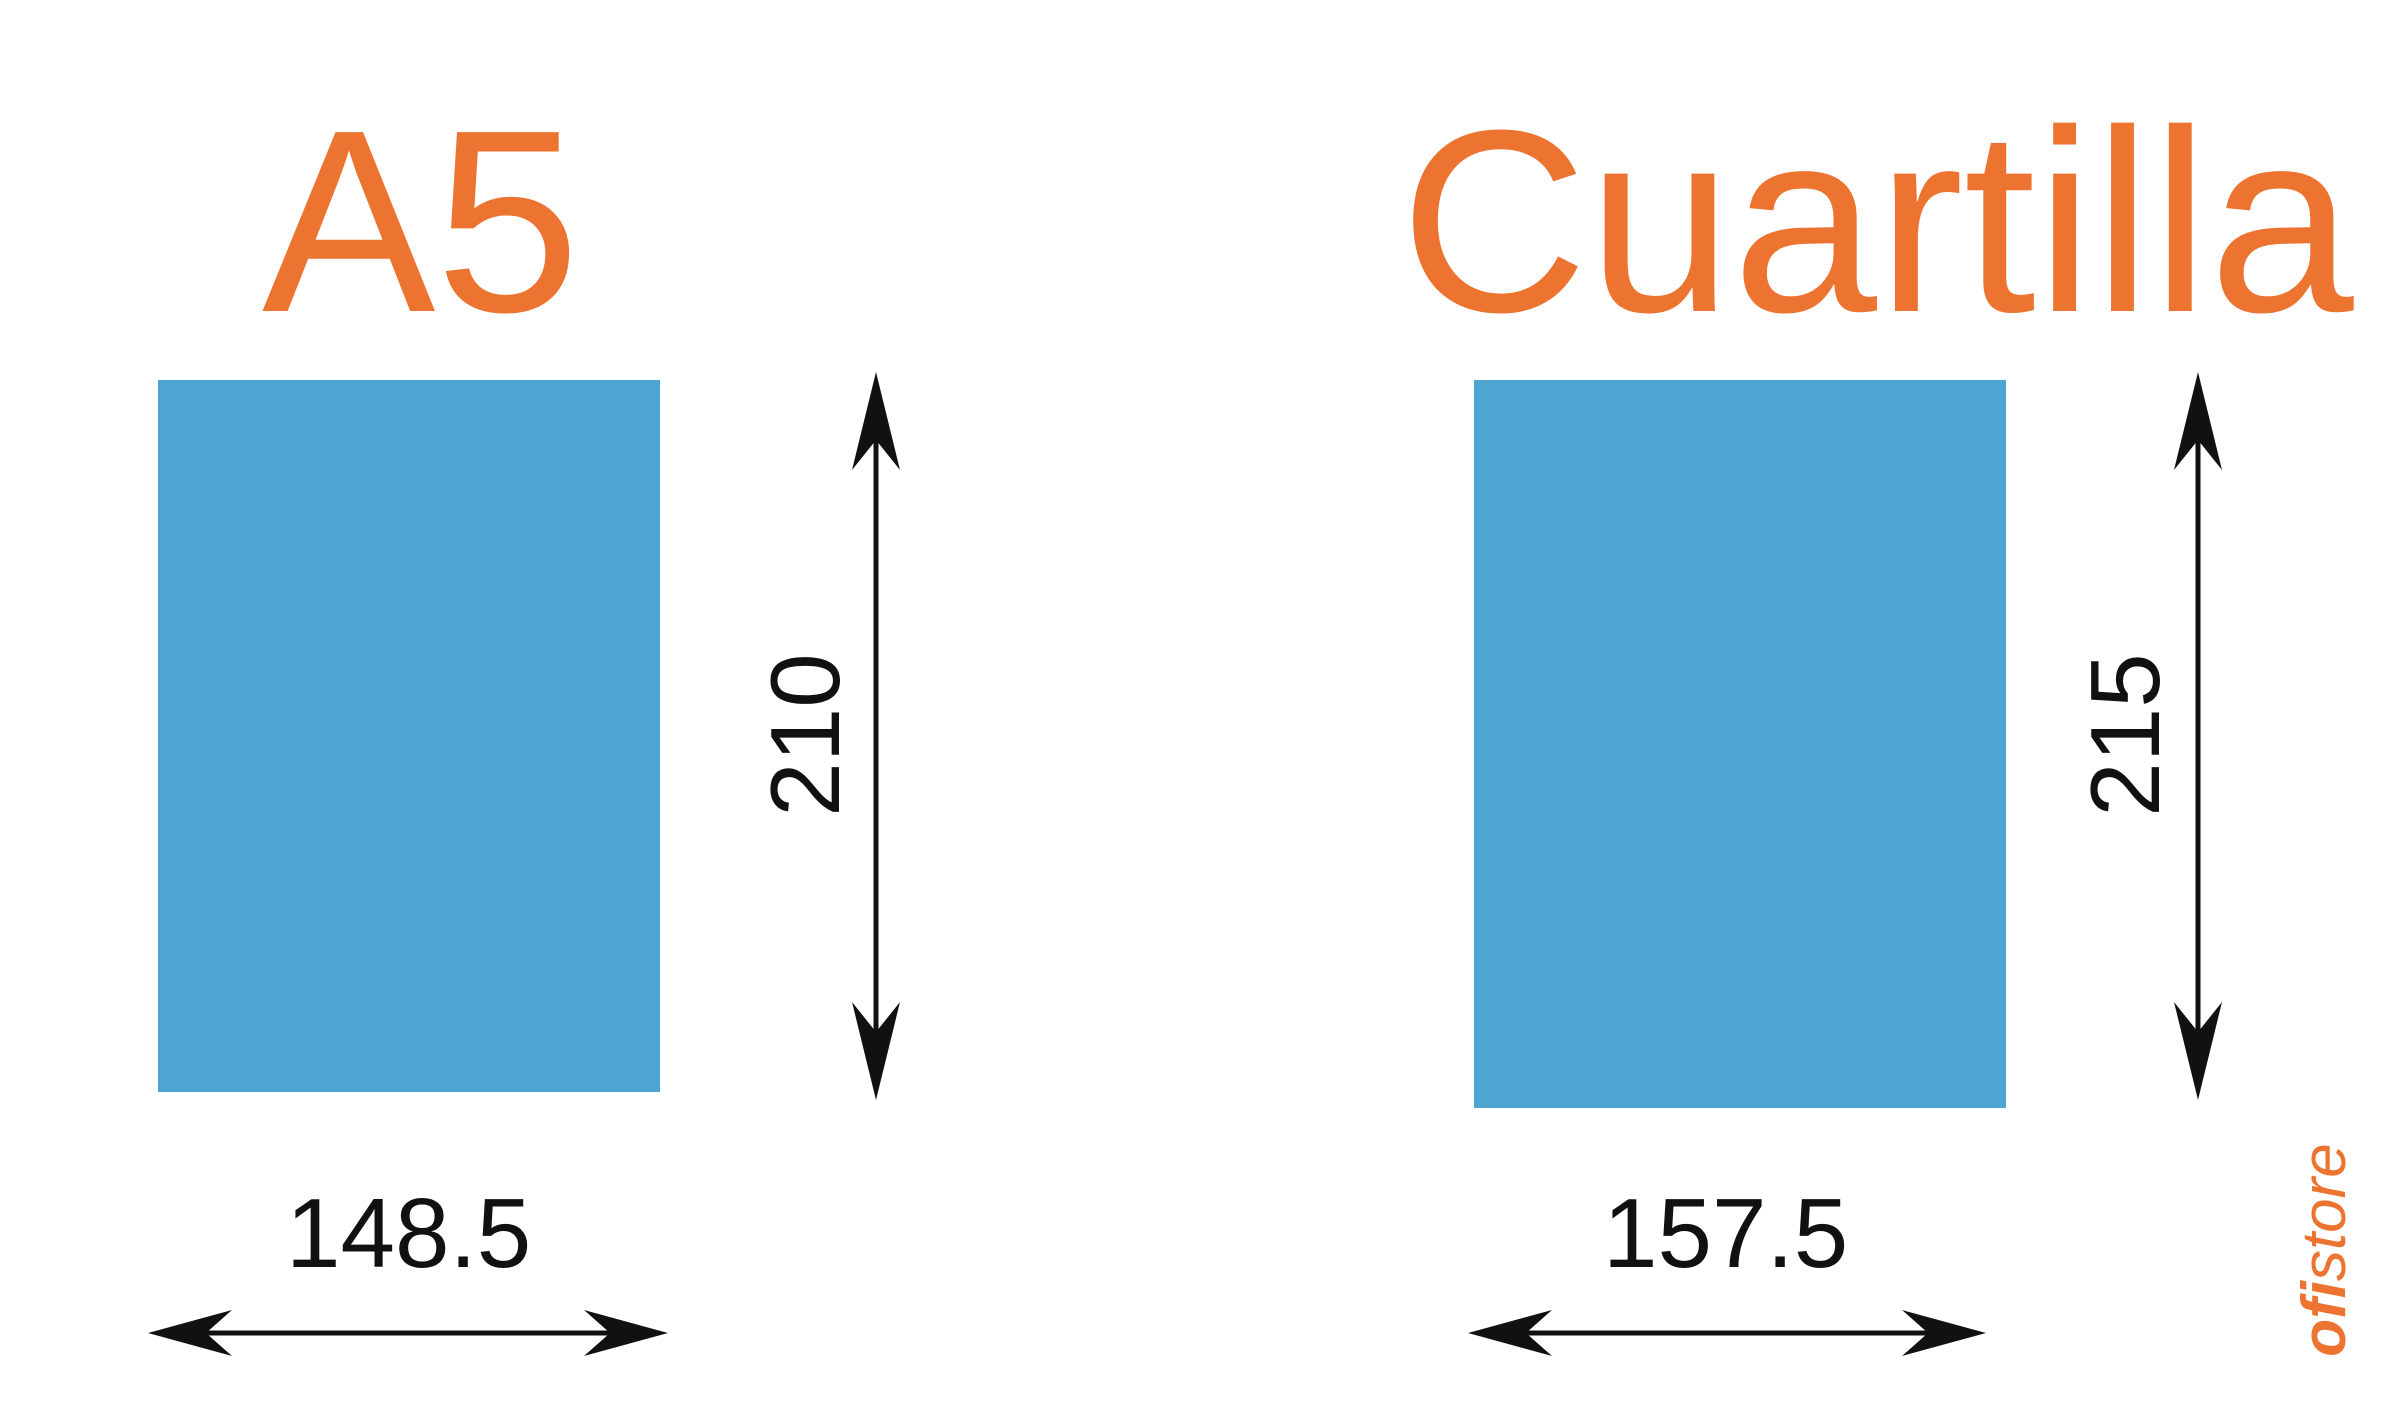  What do you see at coordinates (409, 1233) in the screenshot?
I see `a5-width-label: 148.5` at bounding box center [409, 1233].